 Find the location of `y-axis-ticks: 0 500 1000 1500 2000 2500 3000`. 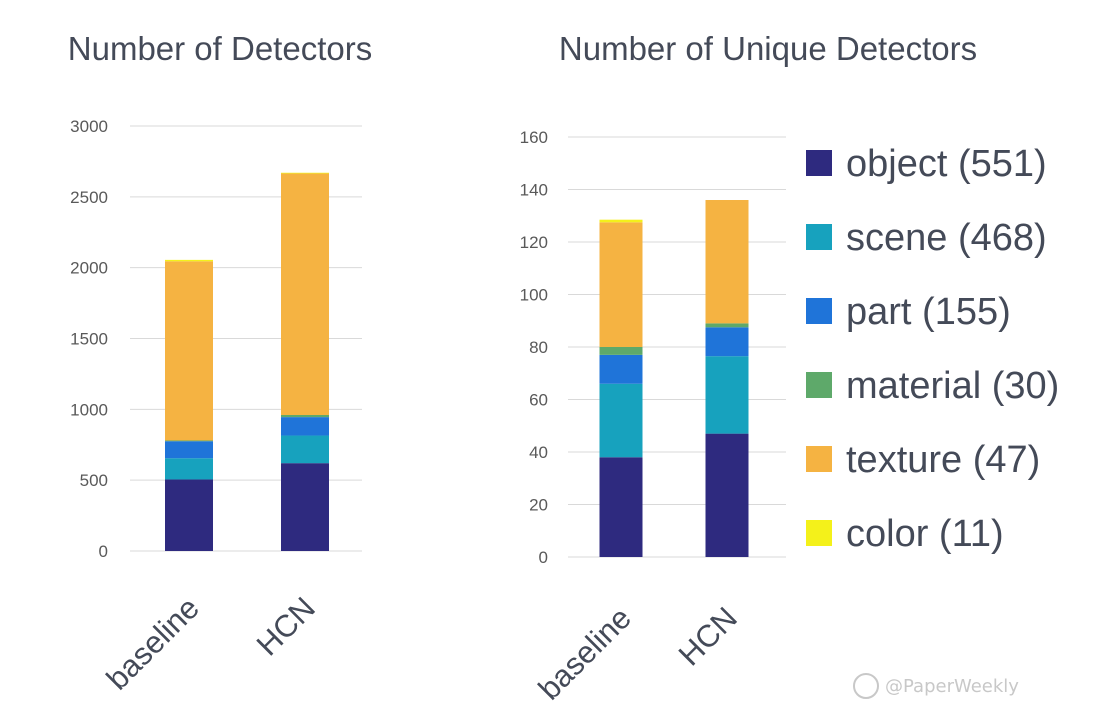

y-axis-ticks: 0 500 1000 1500 2000 2500 3000 is located at coordinates (89, 339).